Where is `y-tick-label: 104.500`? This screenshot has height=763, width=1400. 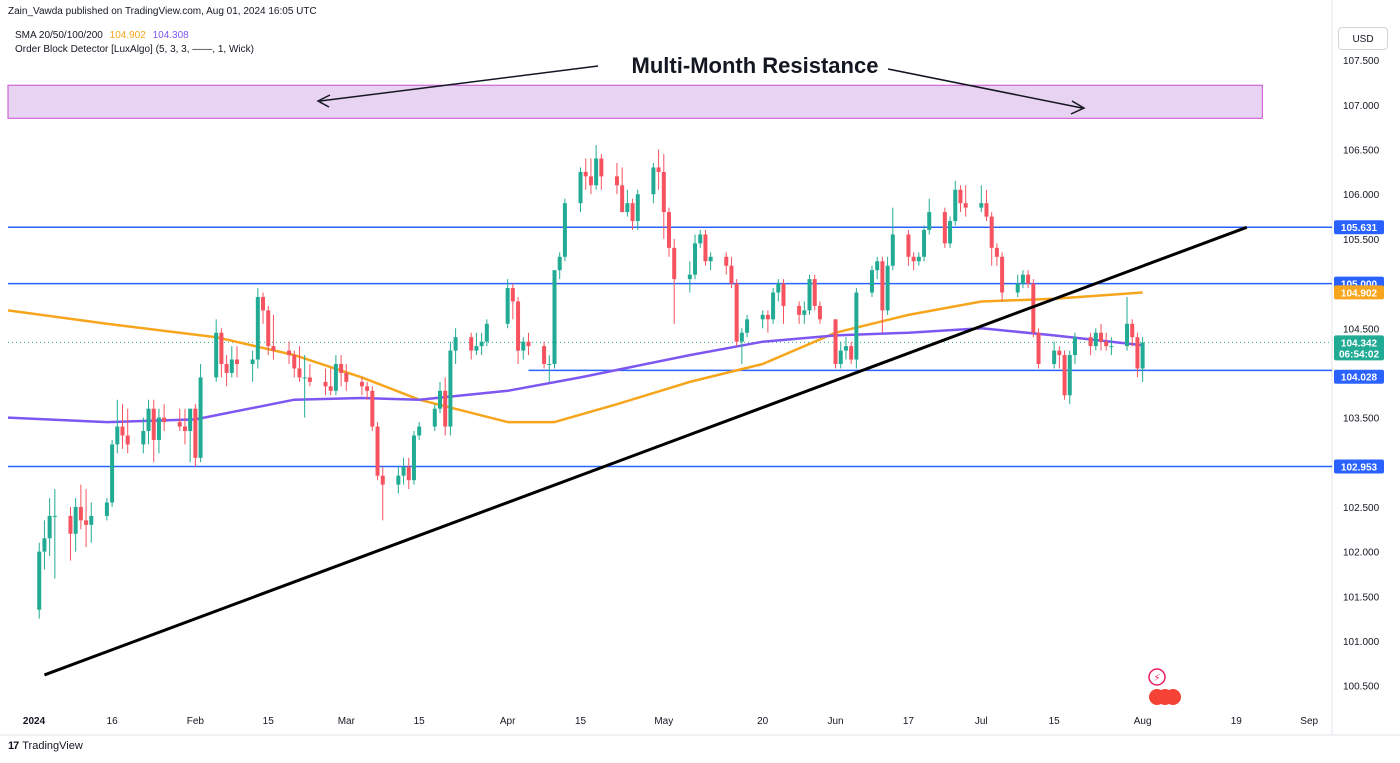
y-tick-label: 104.500 is located at coordinates (1361, 329).